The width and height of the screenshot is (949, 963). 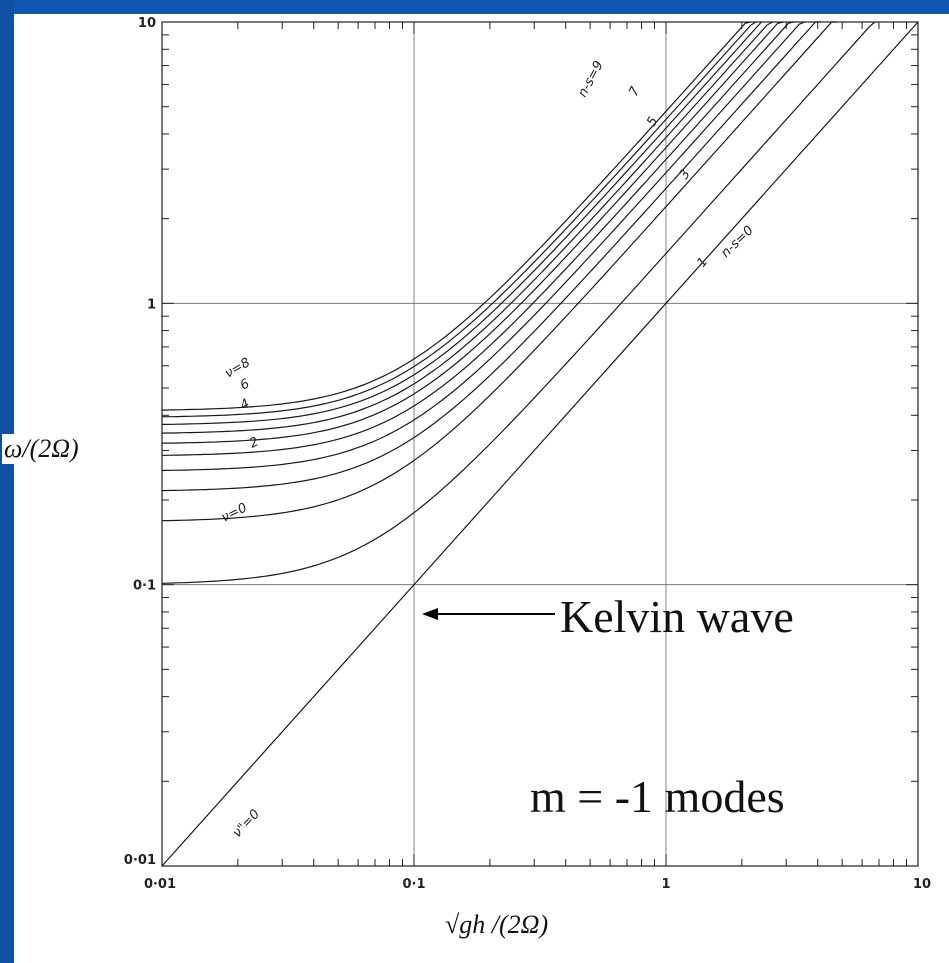 I want to click on curve-label-left: 6, so click(x=245, y=384).